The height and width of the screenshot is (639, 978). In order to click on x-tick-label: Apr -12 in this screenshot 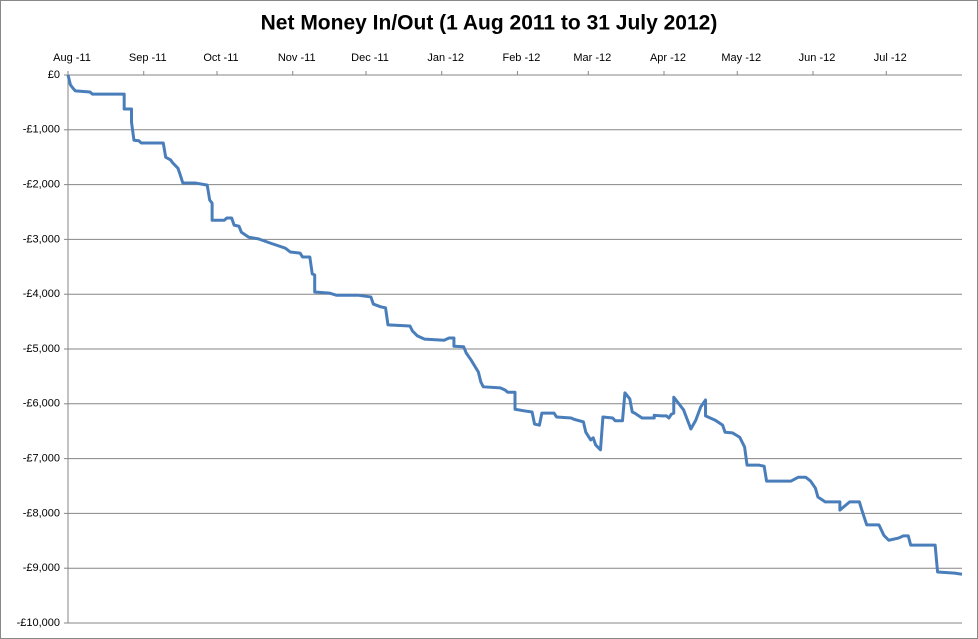, I will do `click(668, 58)`.